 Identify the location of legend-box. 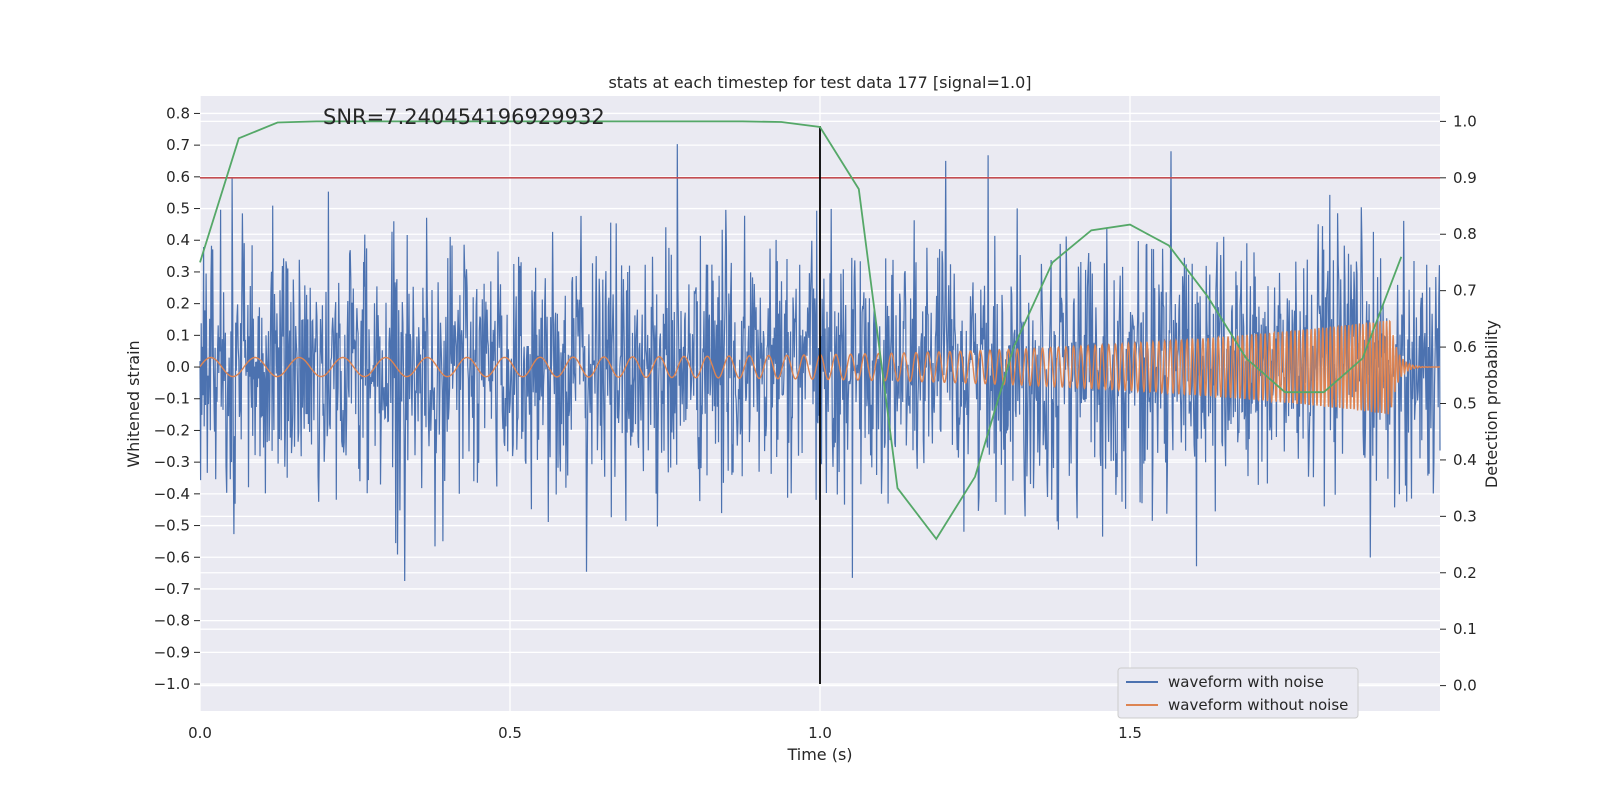
(1238, 693).